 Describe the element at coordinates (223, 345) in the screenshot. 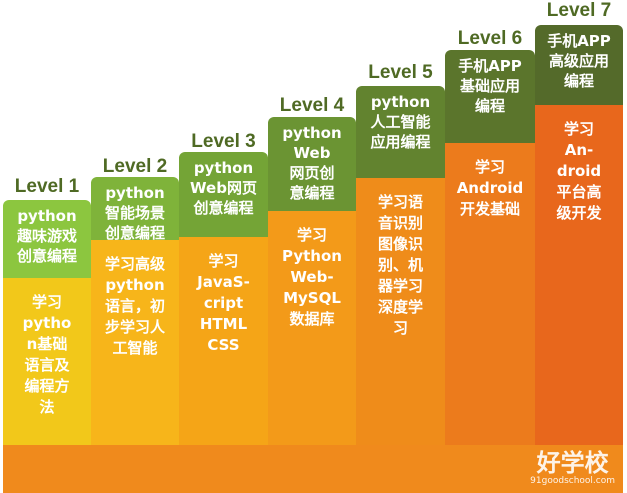

I see `body-line: CSS` at that location.